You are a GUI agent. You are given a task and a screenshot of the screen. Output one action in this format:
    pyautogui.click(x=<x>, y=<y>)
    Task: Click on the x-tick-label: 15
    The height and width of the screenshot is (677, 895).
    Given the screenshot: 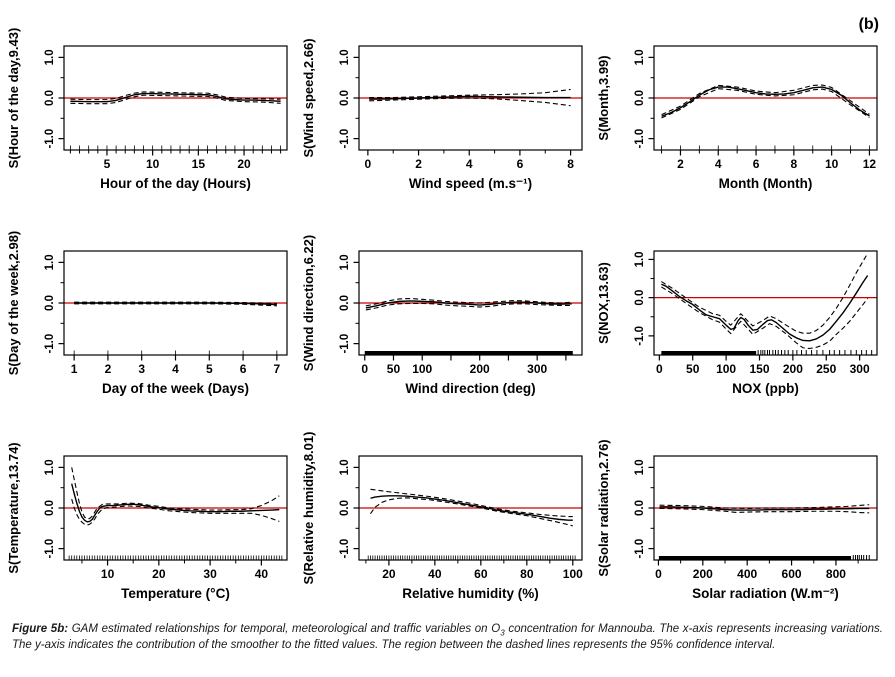 What is the action you would take?
    pyautogui.click(x=199, y=164)
    